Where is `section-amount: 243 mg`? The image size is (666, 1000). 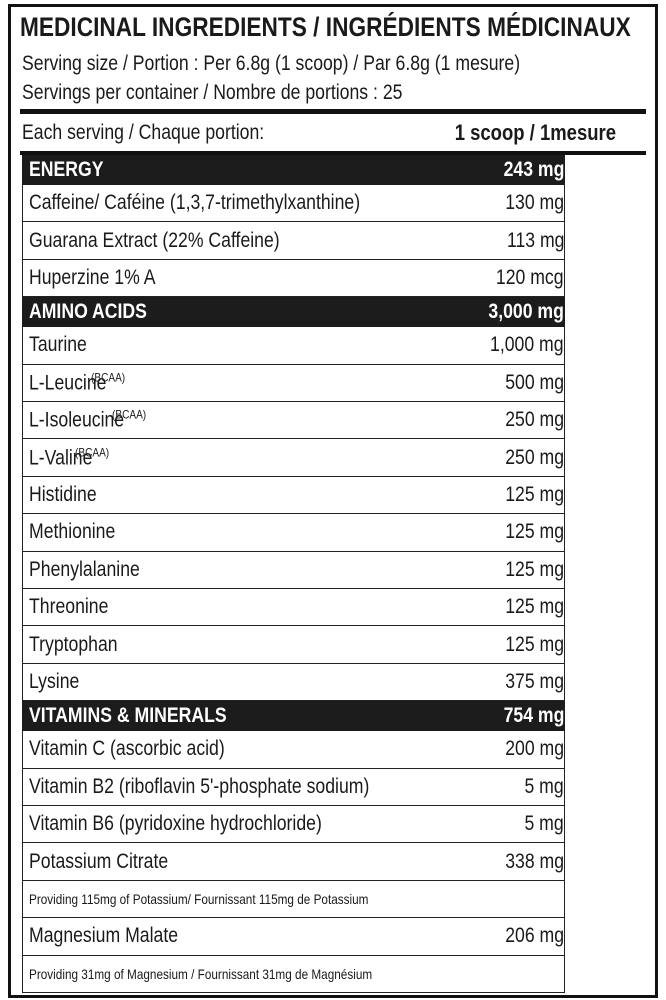 section-amount: 243 mg is located at coordinates (528, 170).